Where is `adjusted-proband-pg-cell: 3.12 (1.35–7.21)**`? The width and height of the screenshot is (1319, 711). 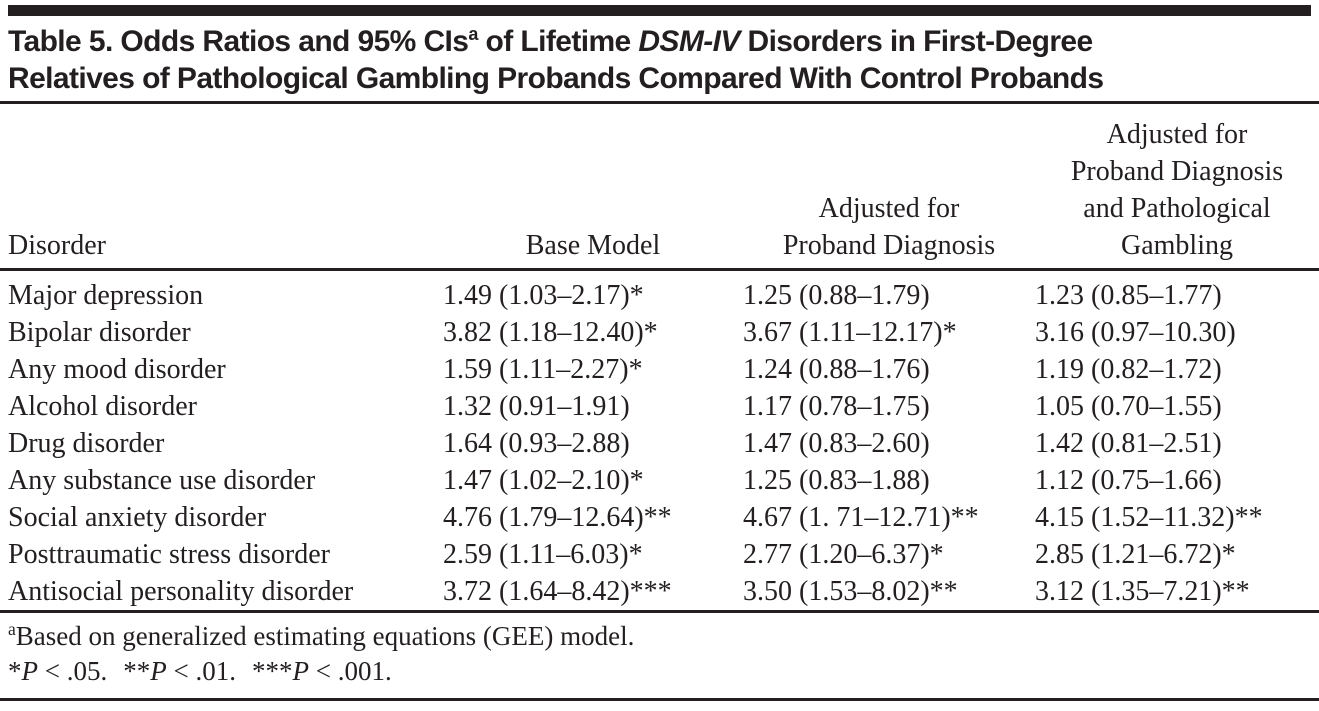
adjusted-proband-pg-cell: 3.12 (1.35–7.21)** is located at coordinates (1177, 593).